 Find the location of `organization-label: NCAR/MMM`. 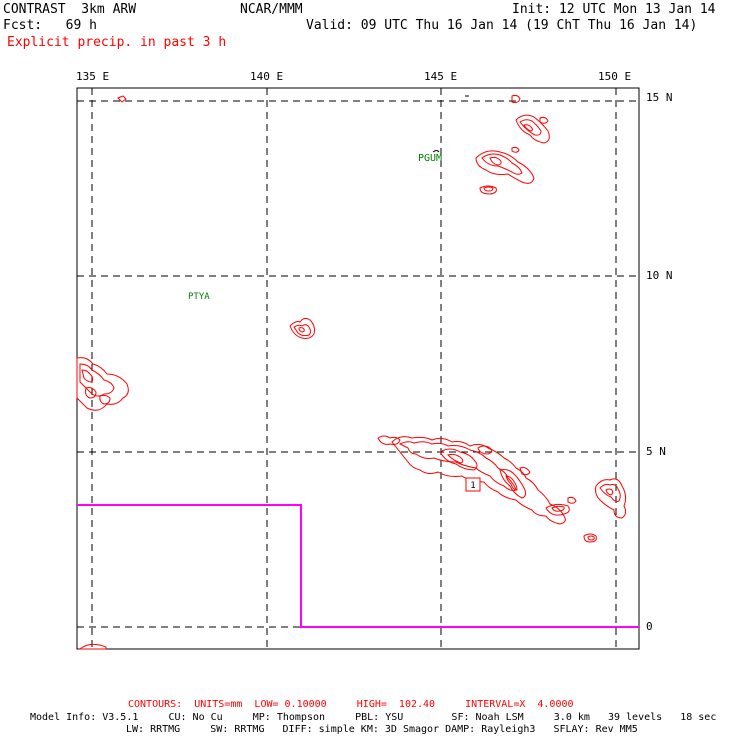

organization-label: NCAR/MMM is located at coordinates (271, 9).